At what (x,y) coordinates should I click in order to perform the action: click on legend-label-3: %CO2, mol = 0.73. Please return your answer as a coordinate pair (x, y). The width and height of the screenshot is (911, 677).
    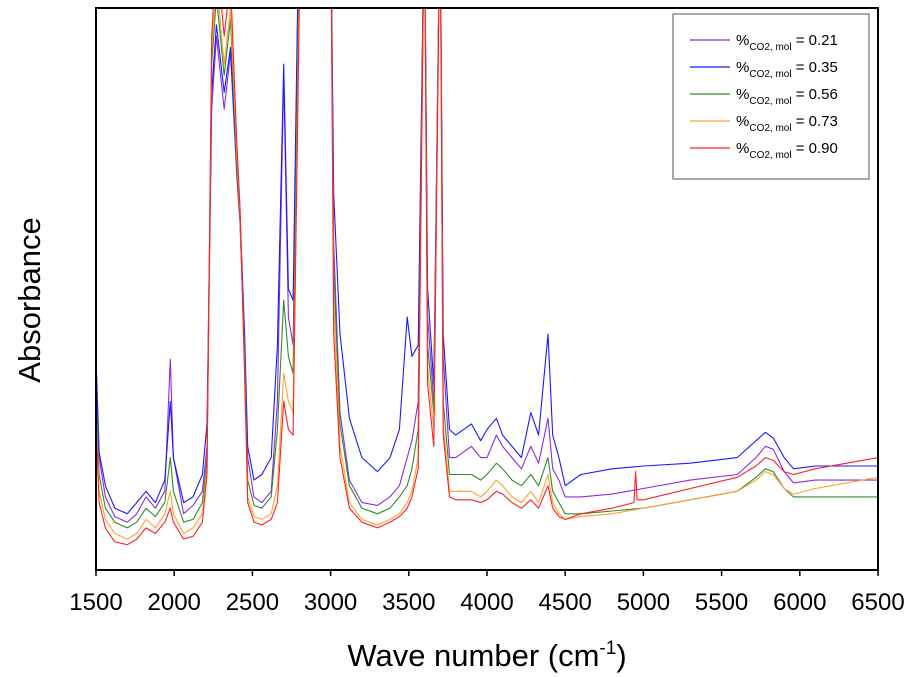
    Looking at the image, I should click on (787, 123).